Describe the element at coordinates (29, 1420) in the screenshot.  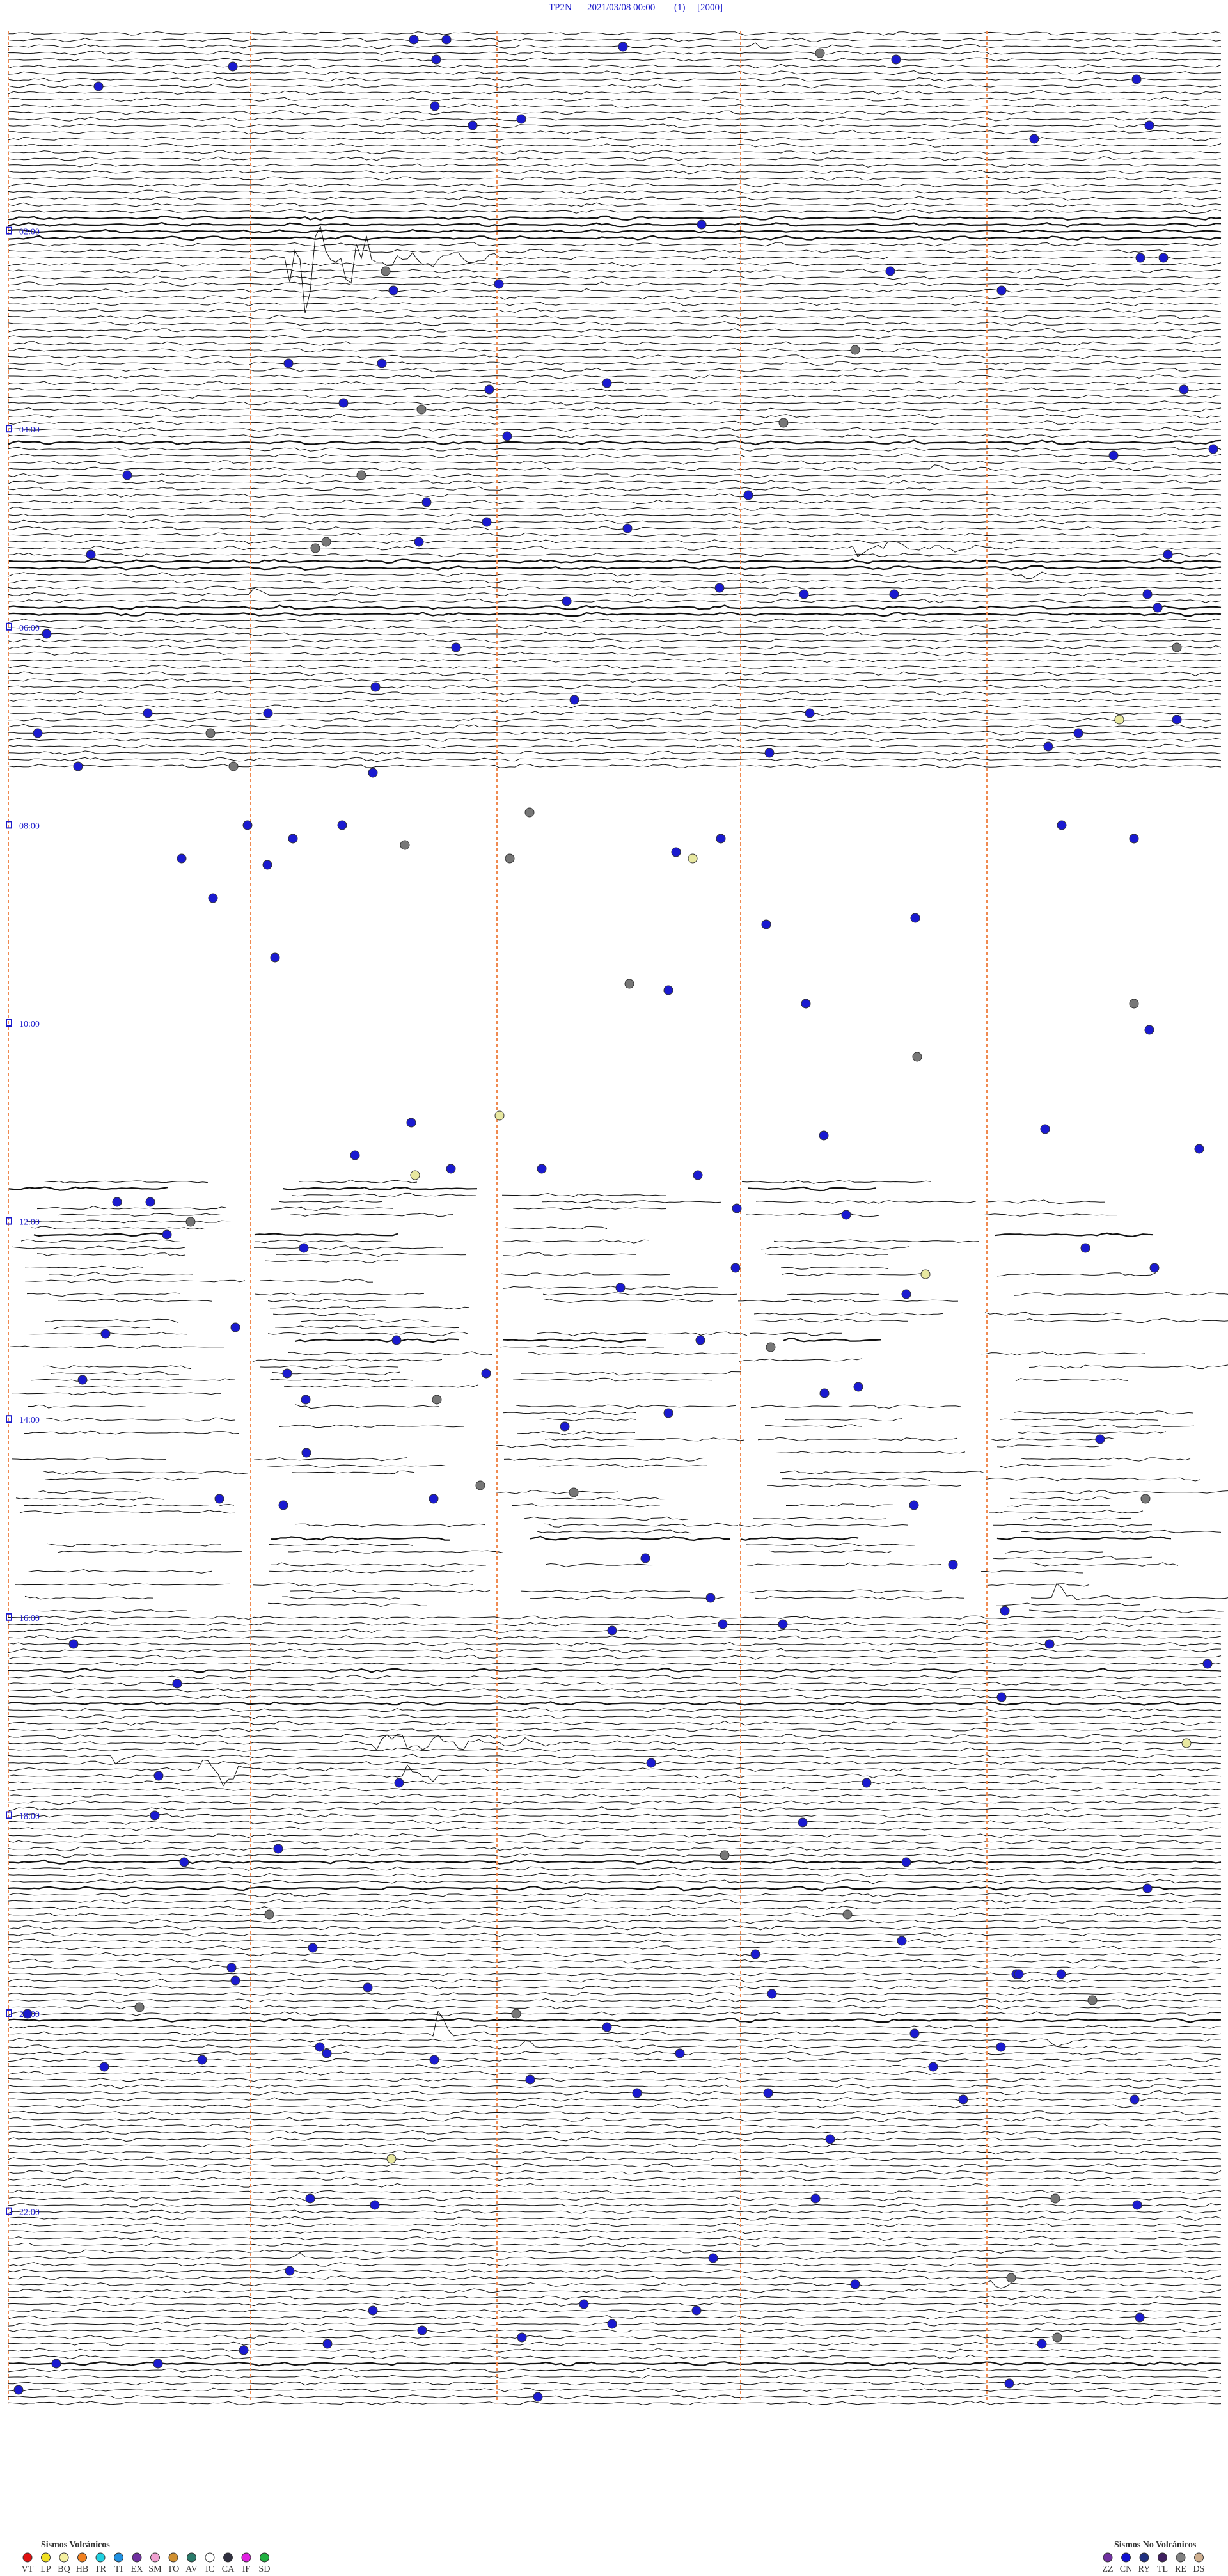
I see `time-label: 14:00` at that location.